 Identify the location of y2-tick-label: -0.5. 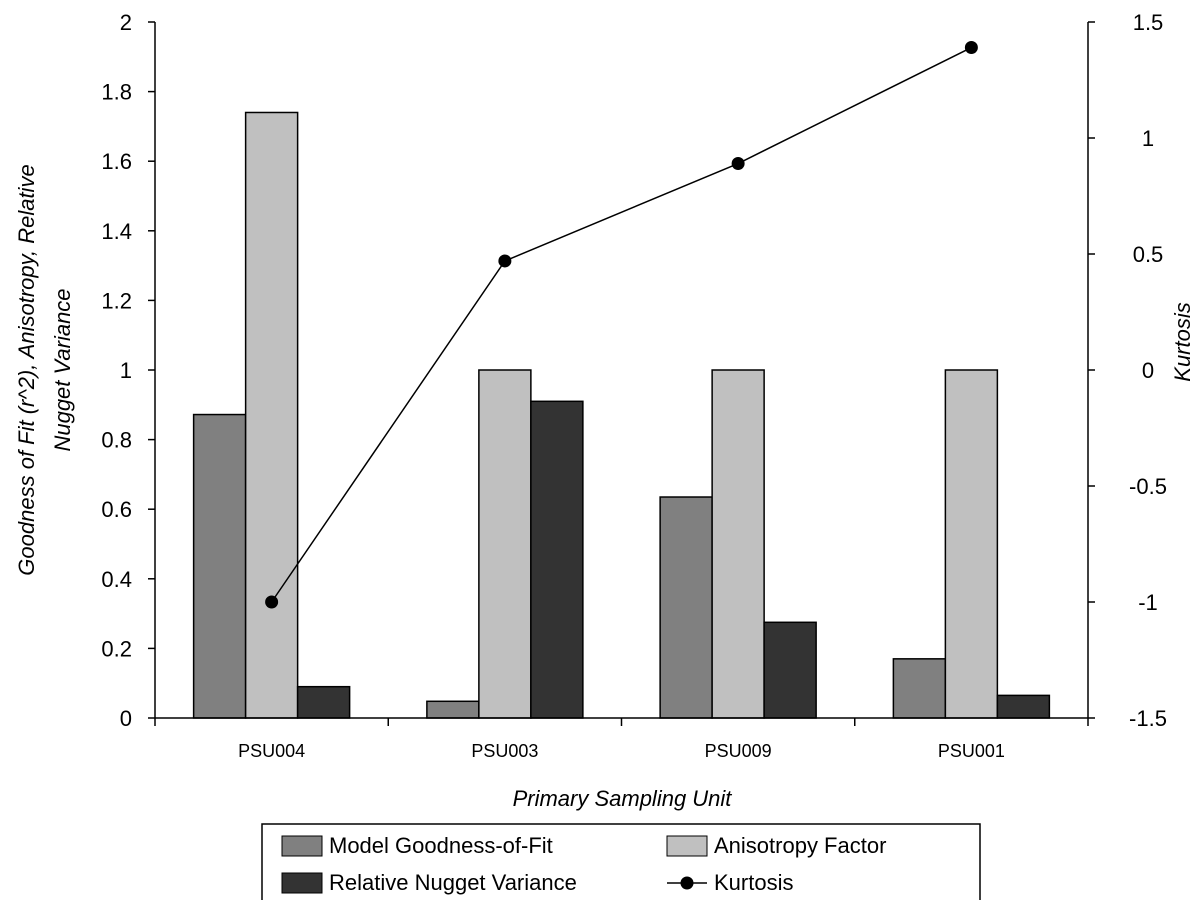
(1148, 486).